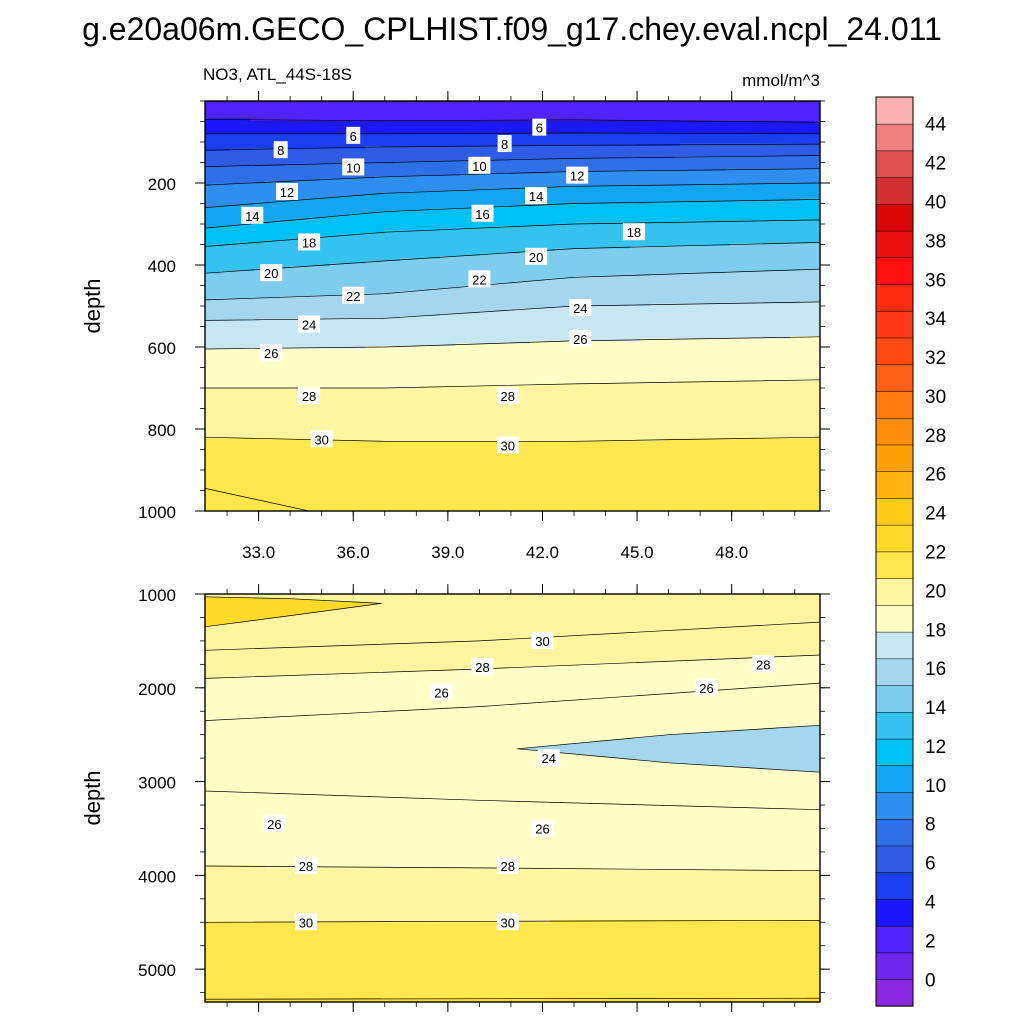 The height and width of the screenshot is (1024, 1024). Describe the element at coordinates (447, 552) in the screenshot. I see `x-tick-label: 39.0` at that location.